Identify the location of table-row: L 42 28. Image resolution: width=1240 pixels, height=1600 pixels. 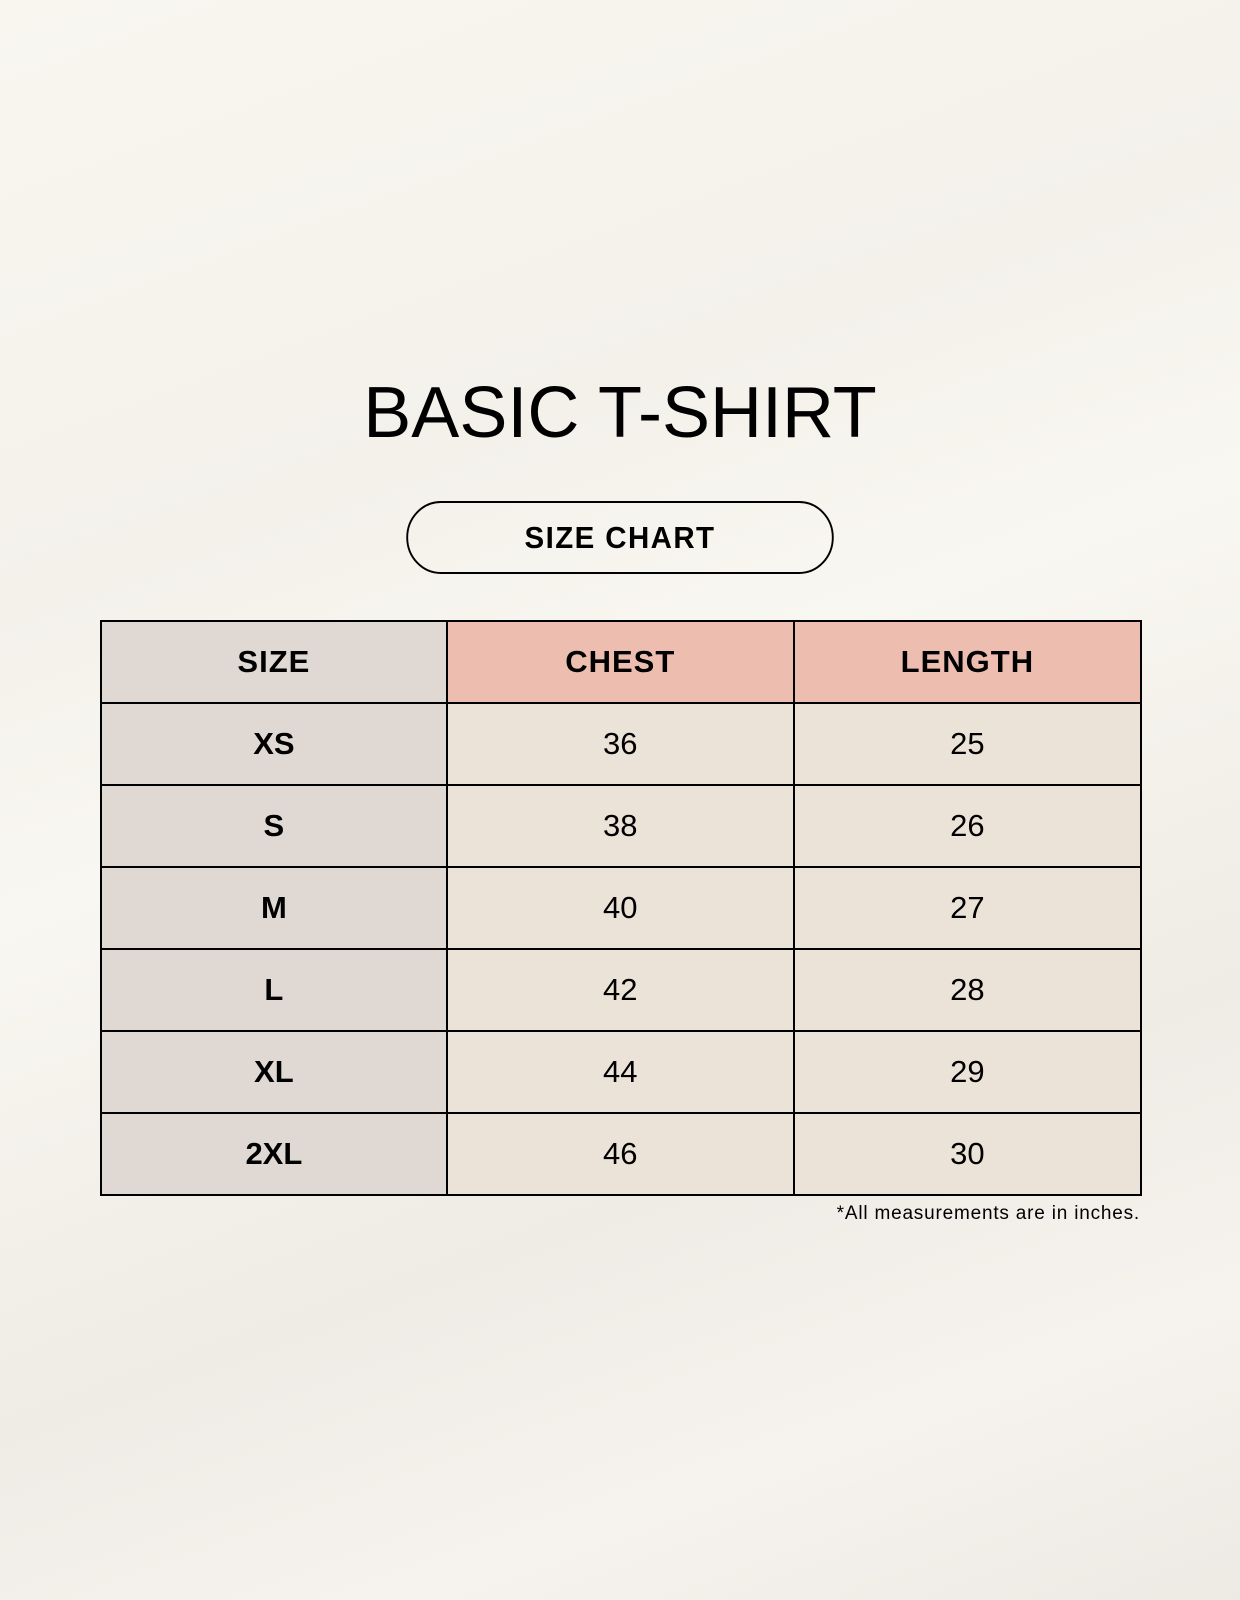
(621, 990).